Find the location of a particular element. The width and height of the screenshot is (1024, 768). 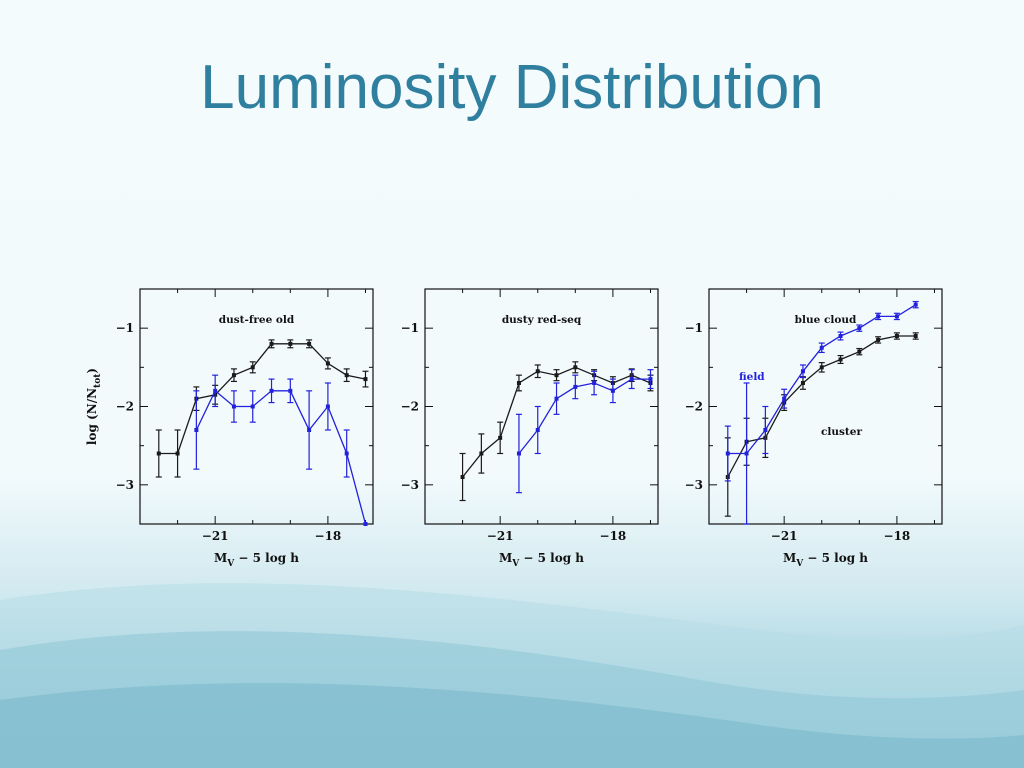

panel-label: dust-free old is located at coordinates (257, 320).